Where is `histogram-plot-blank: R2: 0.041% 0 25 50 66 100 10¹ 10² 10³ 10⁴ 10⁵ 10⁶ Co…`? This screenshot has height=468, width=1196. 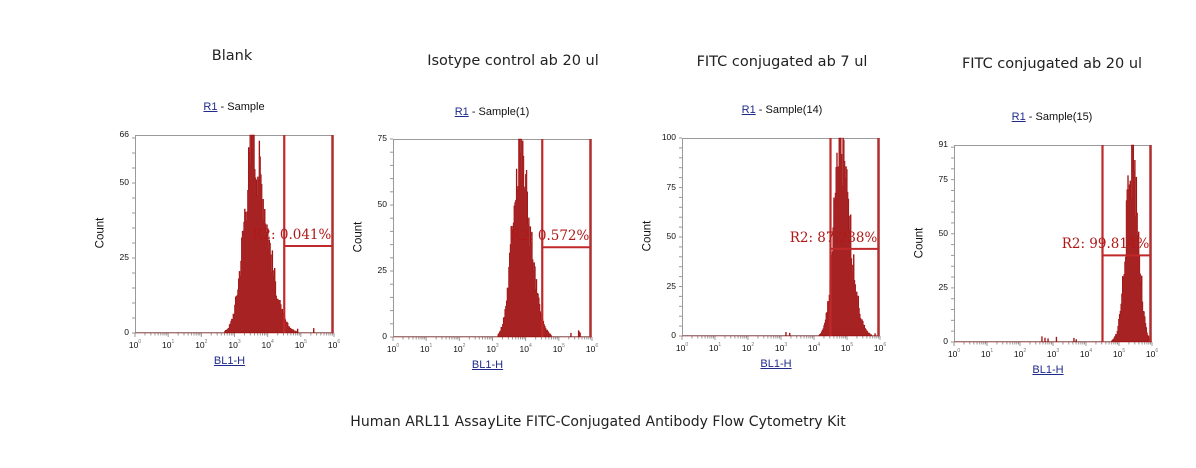
histogram-plot-blank: R2: 0.041% 0 25 50 66 100 10¹ 10² 10³ 10⁴ 10⁵ 10⁶ Co… is located at coordinates (217, 248).